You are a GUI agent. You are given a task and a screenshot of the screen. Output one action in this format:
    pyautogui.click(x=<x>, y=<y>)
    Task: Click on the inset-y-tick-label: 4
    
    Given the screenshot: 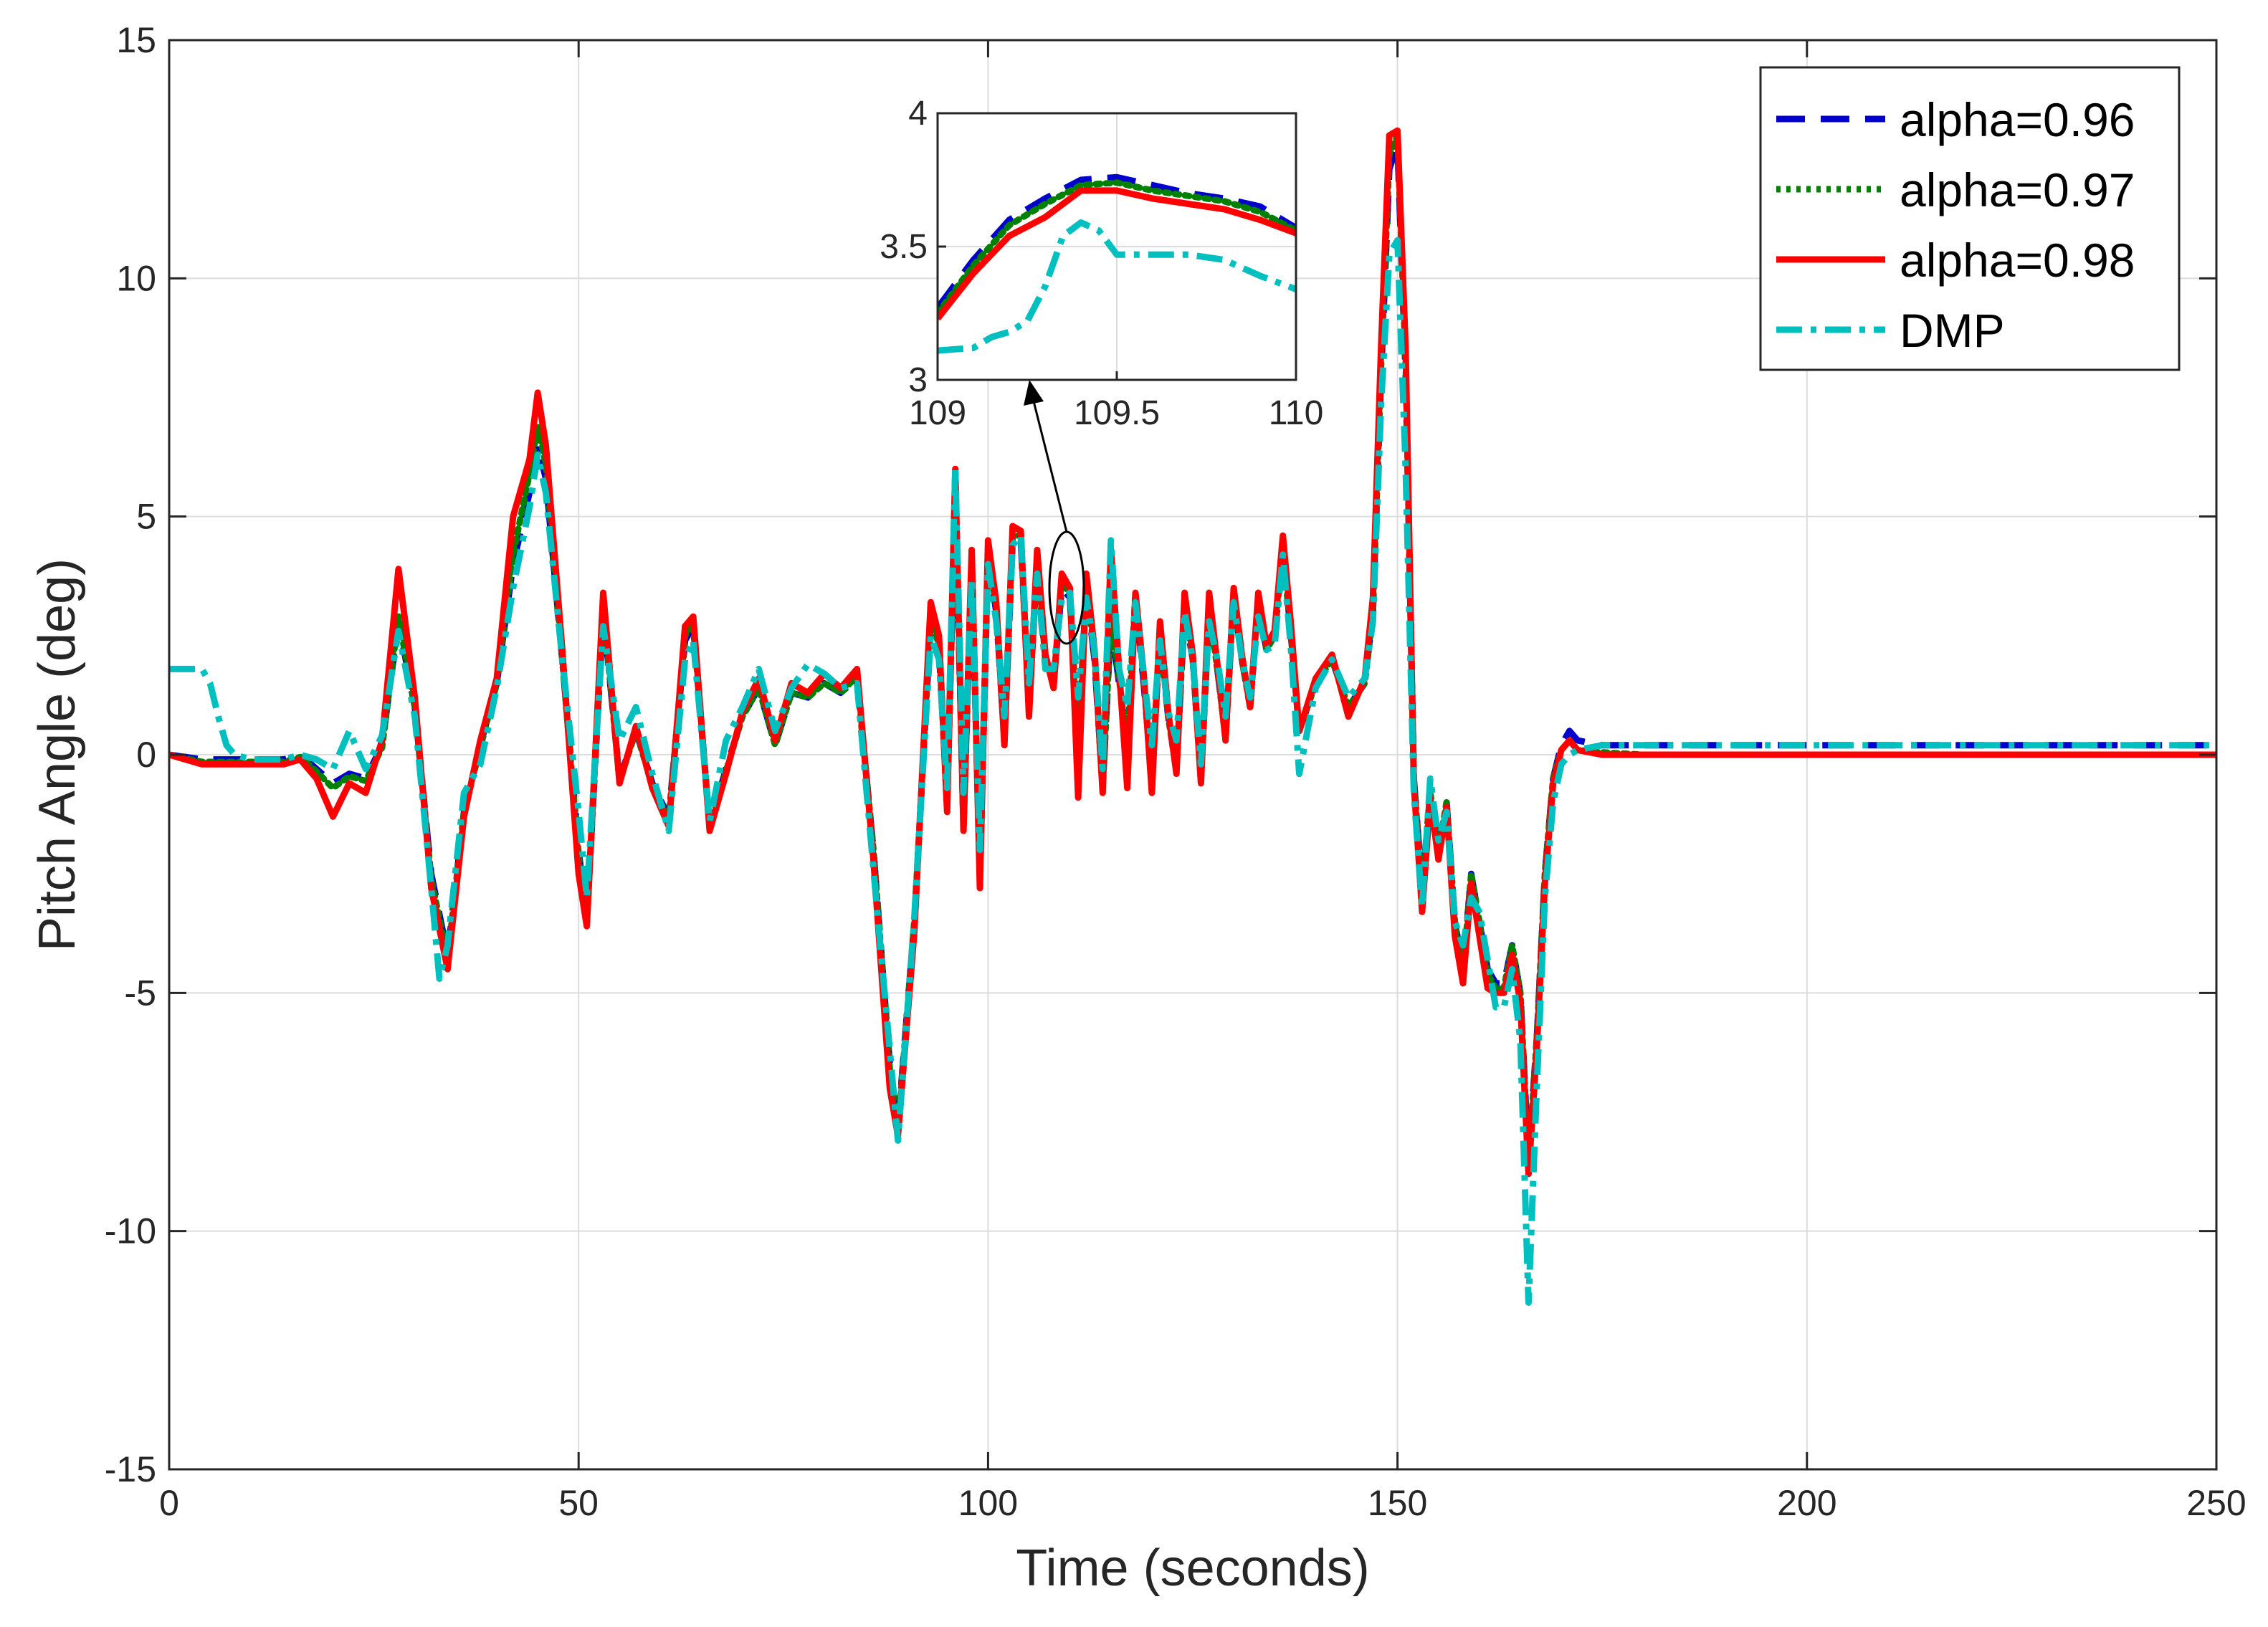 What is the action you would take?
    pyautogui.click(x=918, y=114)
    